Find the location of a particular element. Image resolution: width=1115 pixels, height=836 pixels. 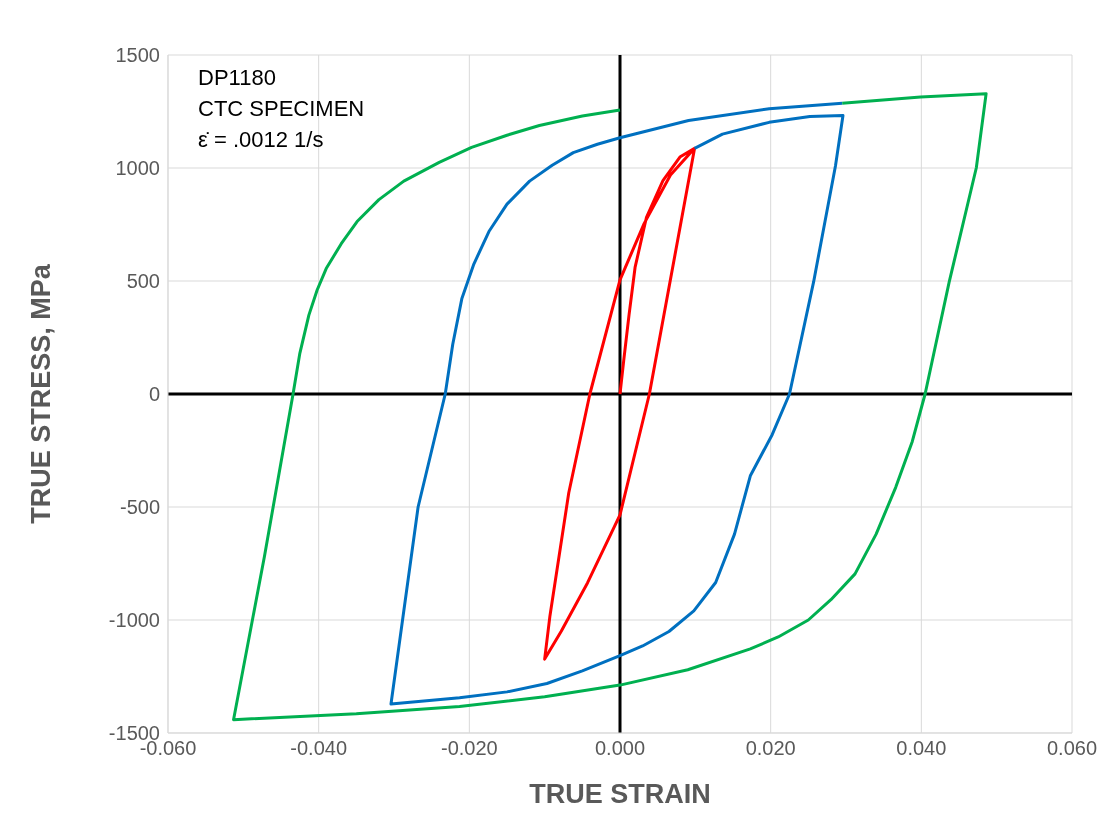

x-tick-label: -0.020 is located at coordinates (469, 748).